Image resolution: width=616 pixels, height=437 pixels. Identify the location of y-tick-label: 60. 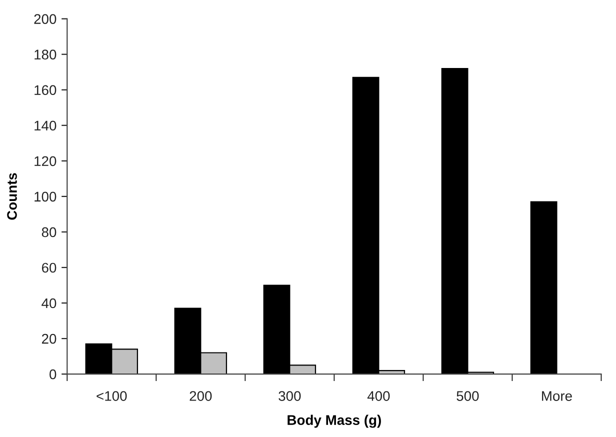
(49, 267).